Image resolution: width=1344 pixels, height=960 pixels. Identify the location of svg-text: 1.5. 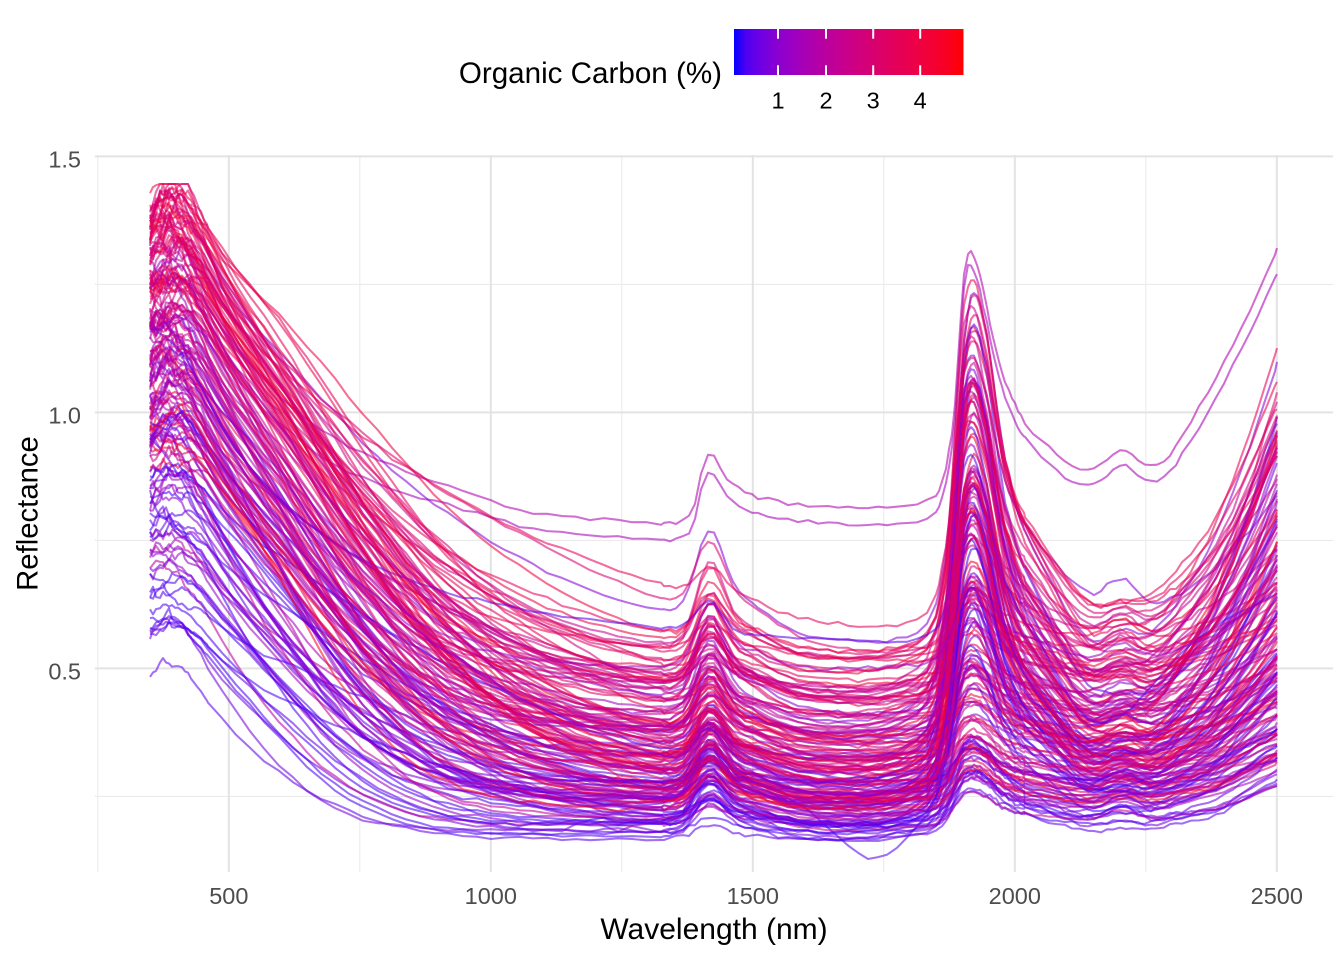
(64, 159).